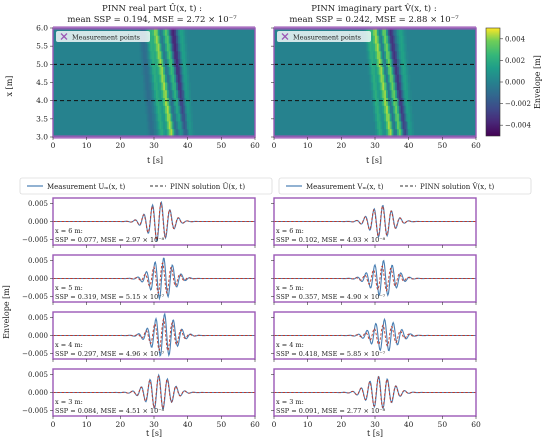 The width and height of the screenshot is (550, 446). Describe the element at coordinates (152, 20) in the screenshot. I see `heatmap-left-title-line2: mean SSP = 0.194, MSE = 2.72 × 10⁻⁷` at that location.